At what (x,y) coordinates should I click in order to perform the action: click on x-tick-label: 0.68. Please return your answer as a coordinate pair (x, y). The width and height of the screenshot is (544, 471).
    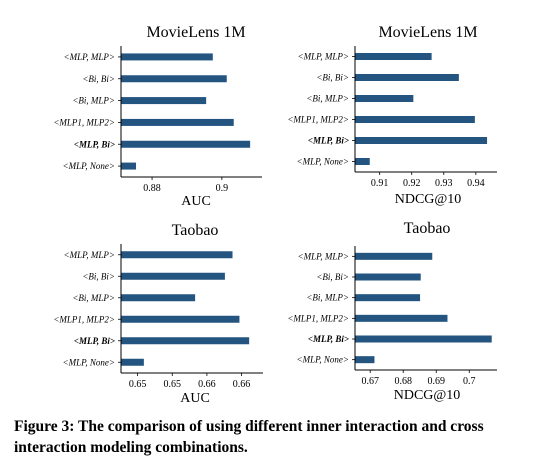
    Looking at the image, I should click on (403, 381).